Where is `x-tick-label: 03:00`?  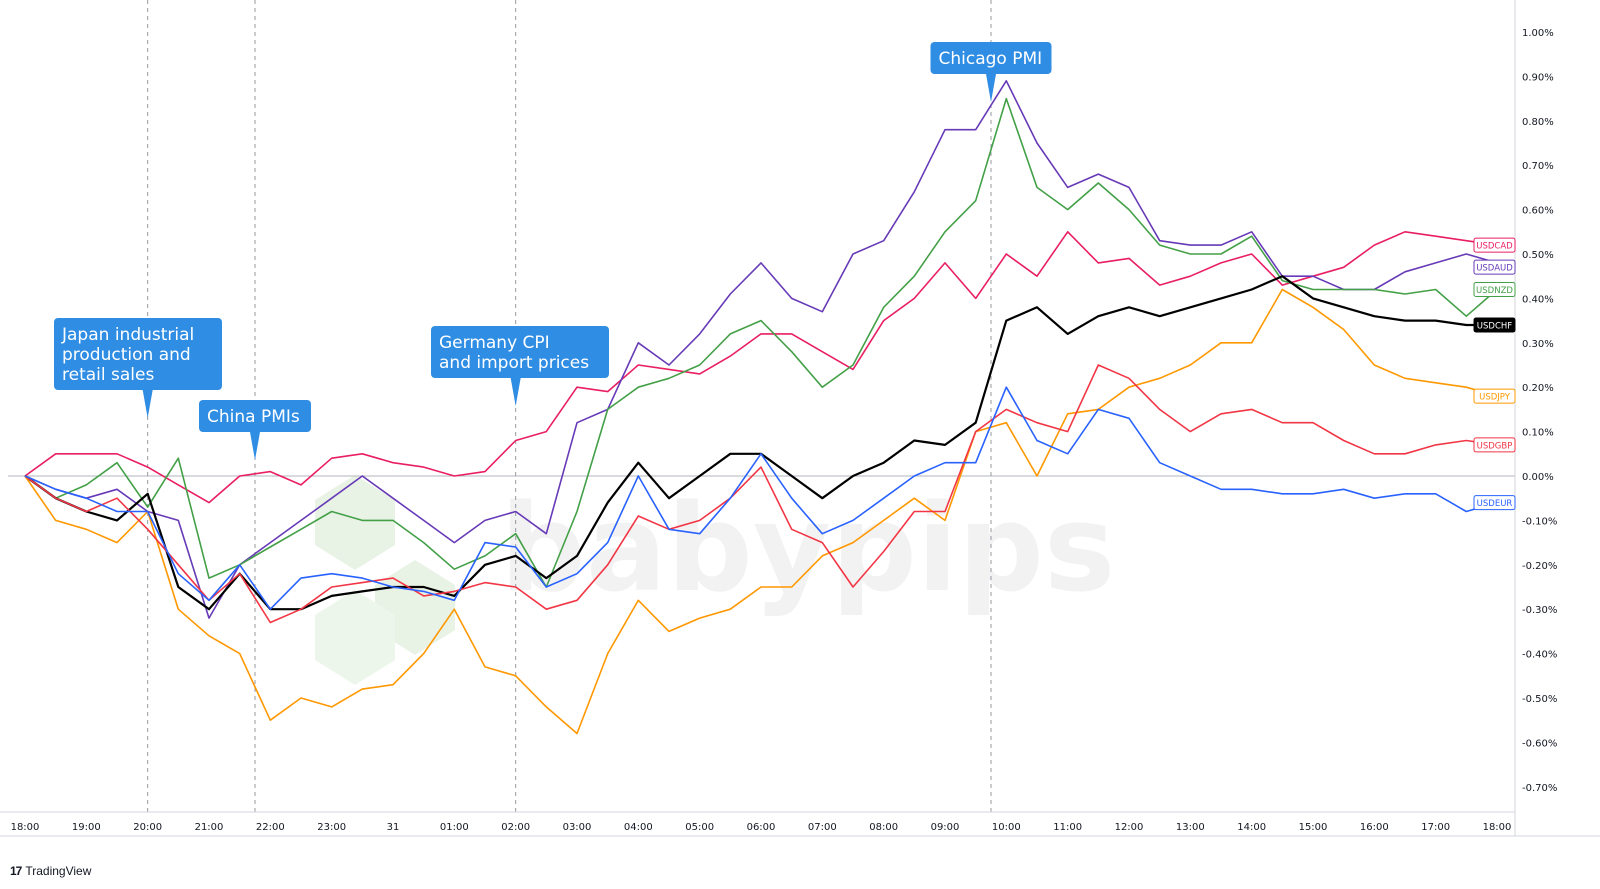 x-tick-label: 03:00 is located at coordinates (577, 827).